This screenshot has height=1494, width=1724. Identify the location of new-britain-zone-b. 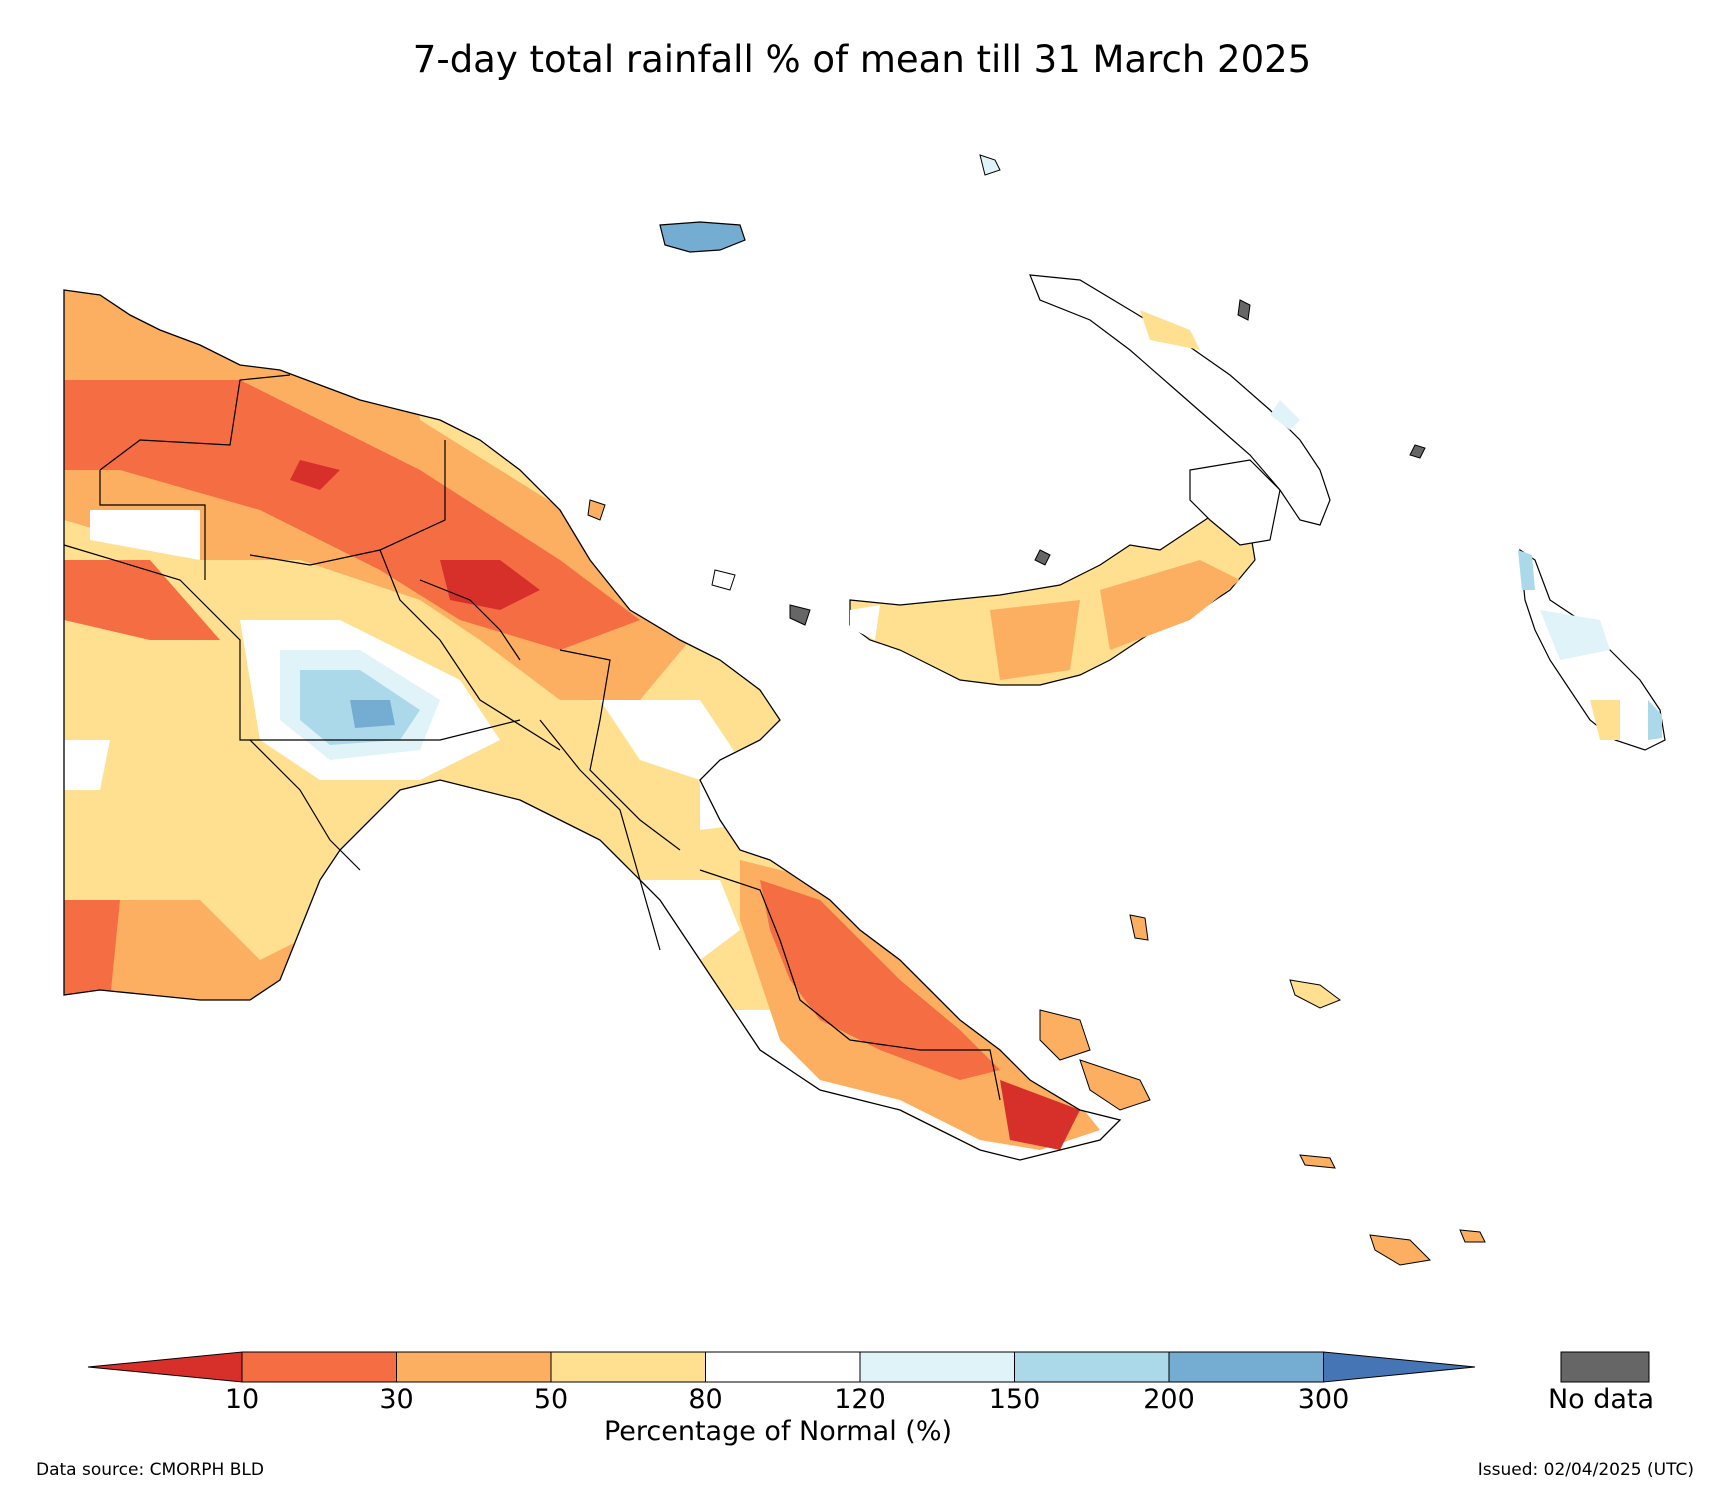
(1170, 605).